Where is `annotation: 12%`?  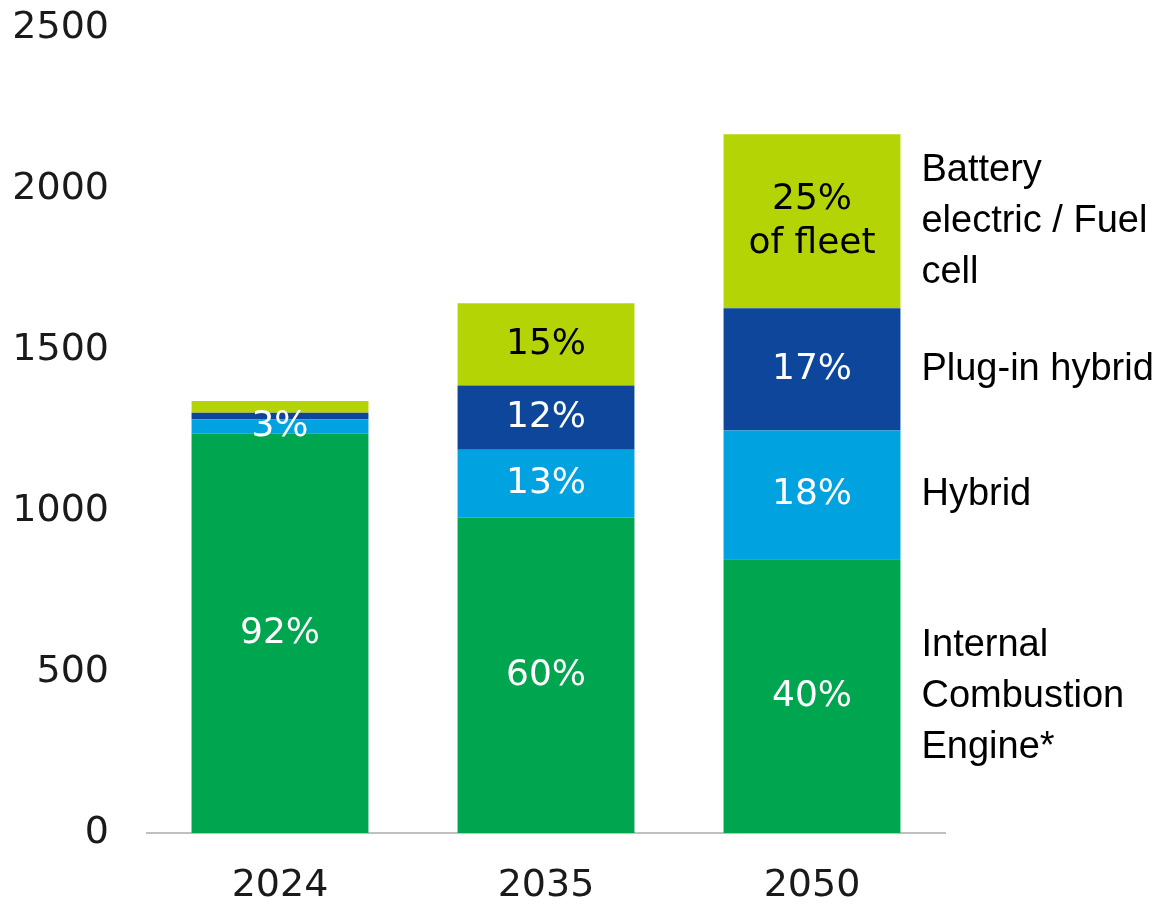
annotation: 12% is located at coordinates (546, 414).